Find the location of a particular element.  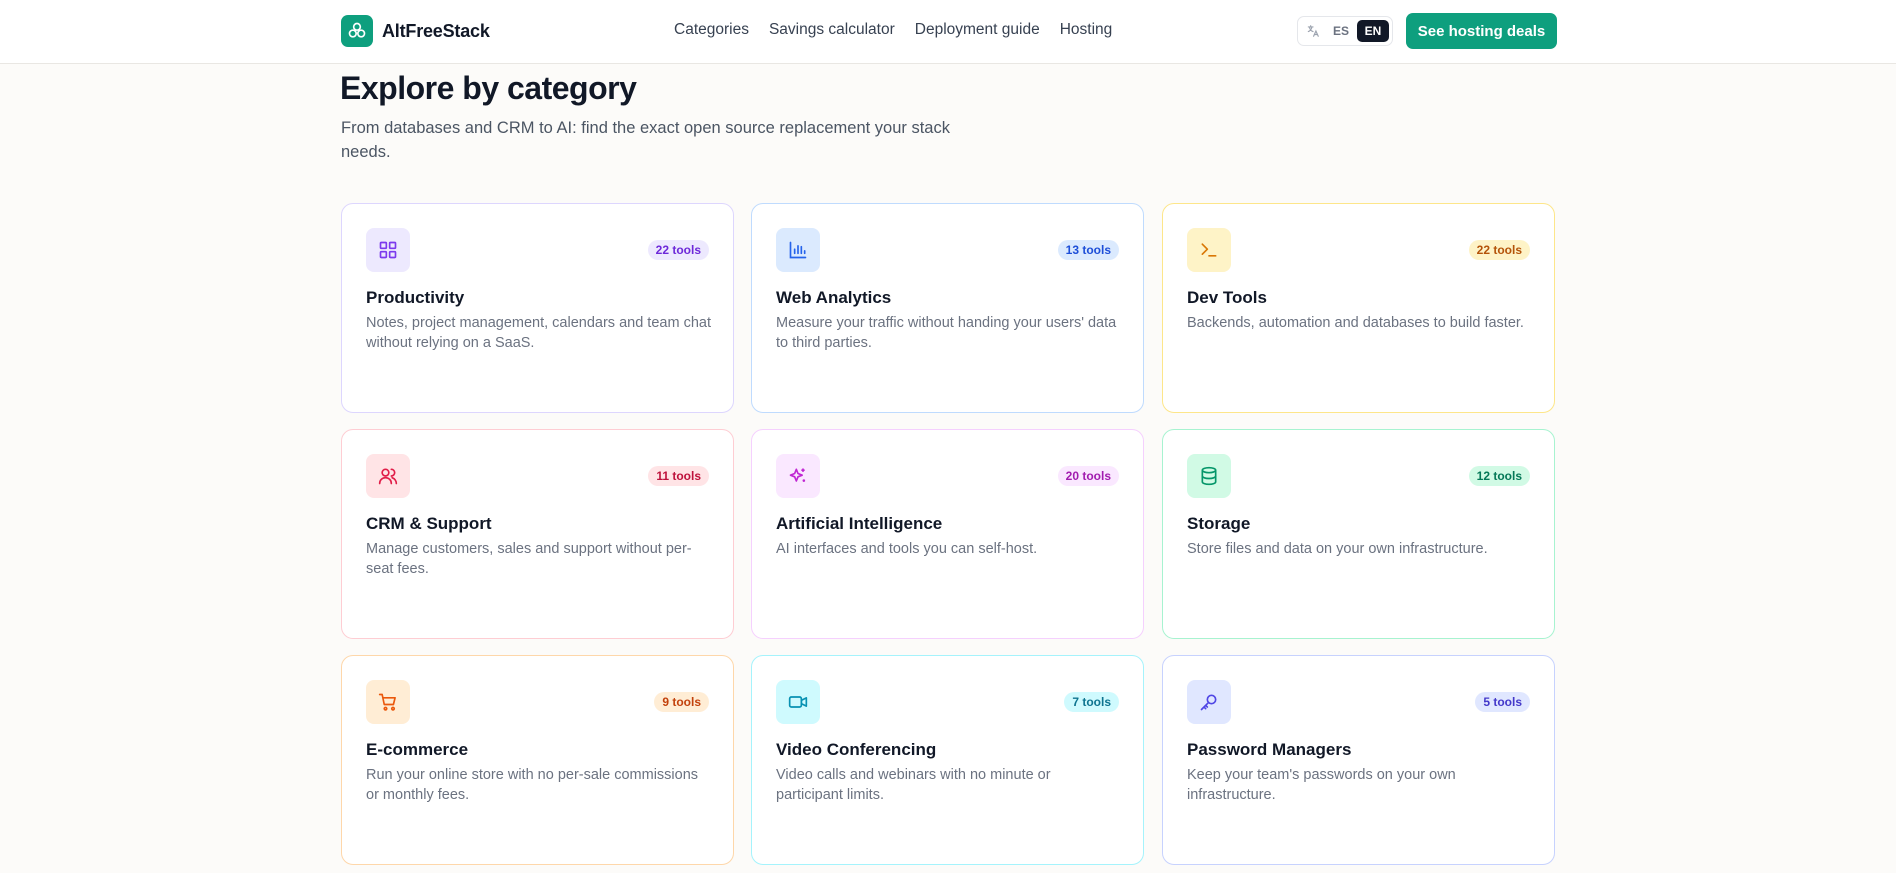

brand-link: AltFreeStack is located at coordinates (415, 31).